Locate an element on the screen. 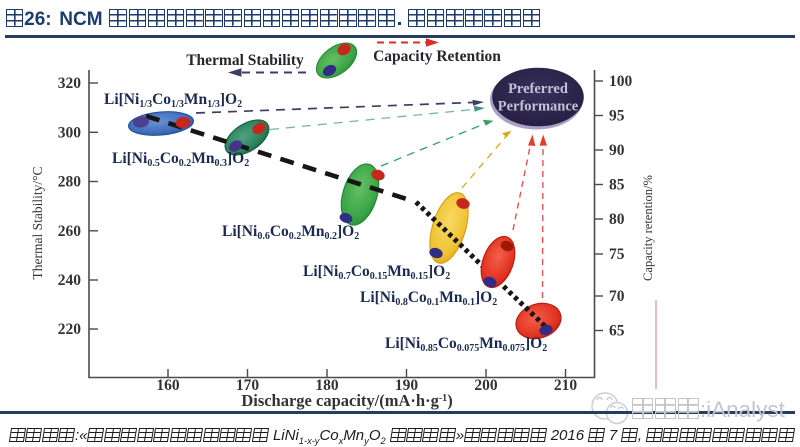  svg-text: 65 is located at coordinates (617, 331).